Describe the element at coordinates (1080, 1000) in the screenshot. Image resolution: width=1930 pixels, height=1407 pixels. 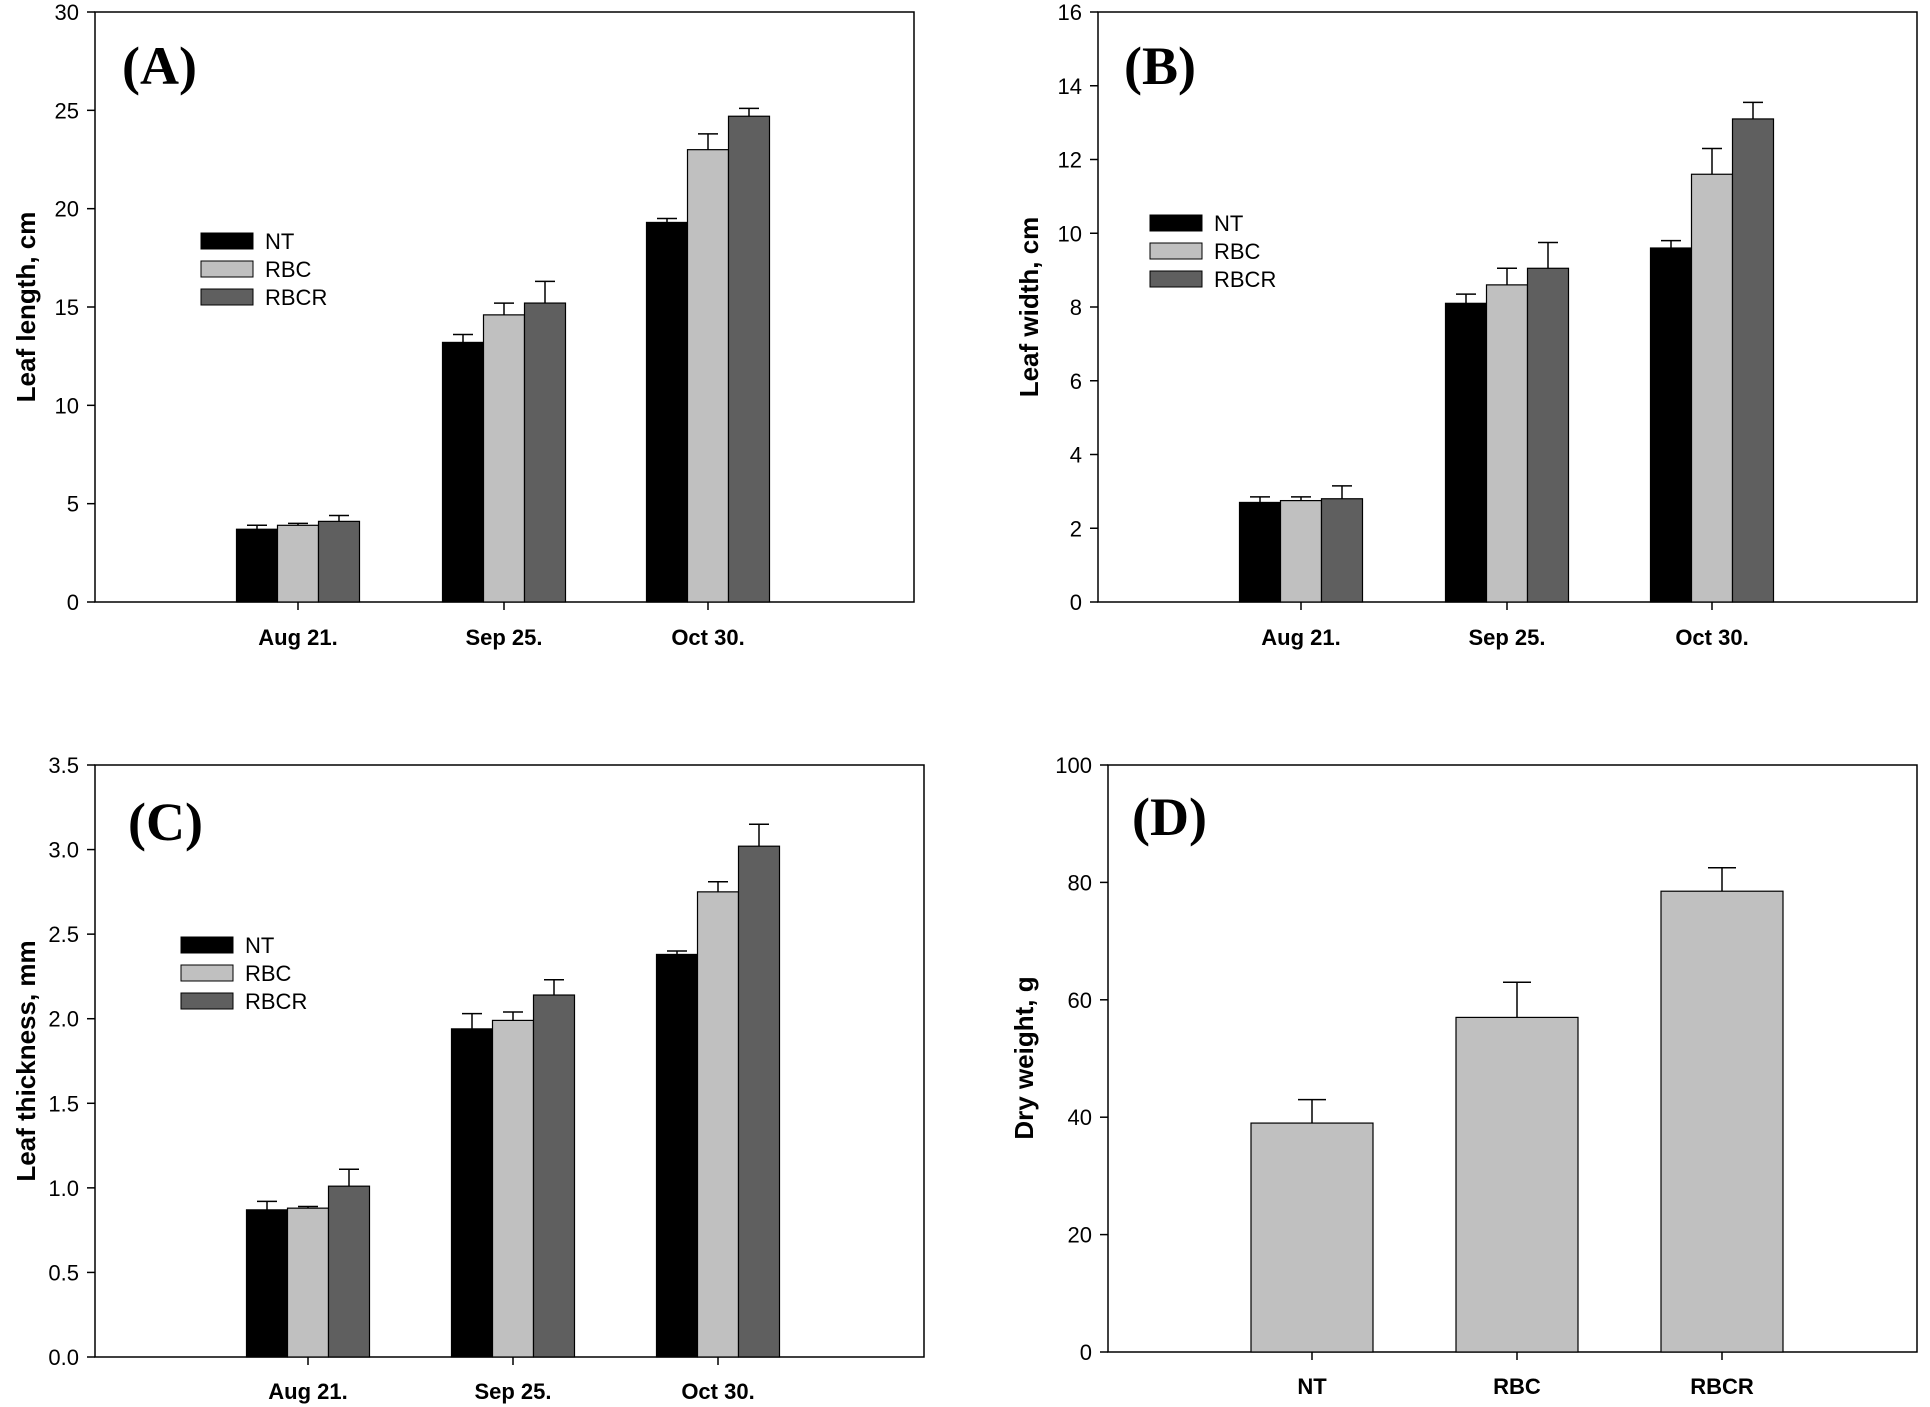
I see `y-tick-label: 60` at that location.